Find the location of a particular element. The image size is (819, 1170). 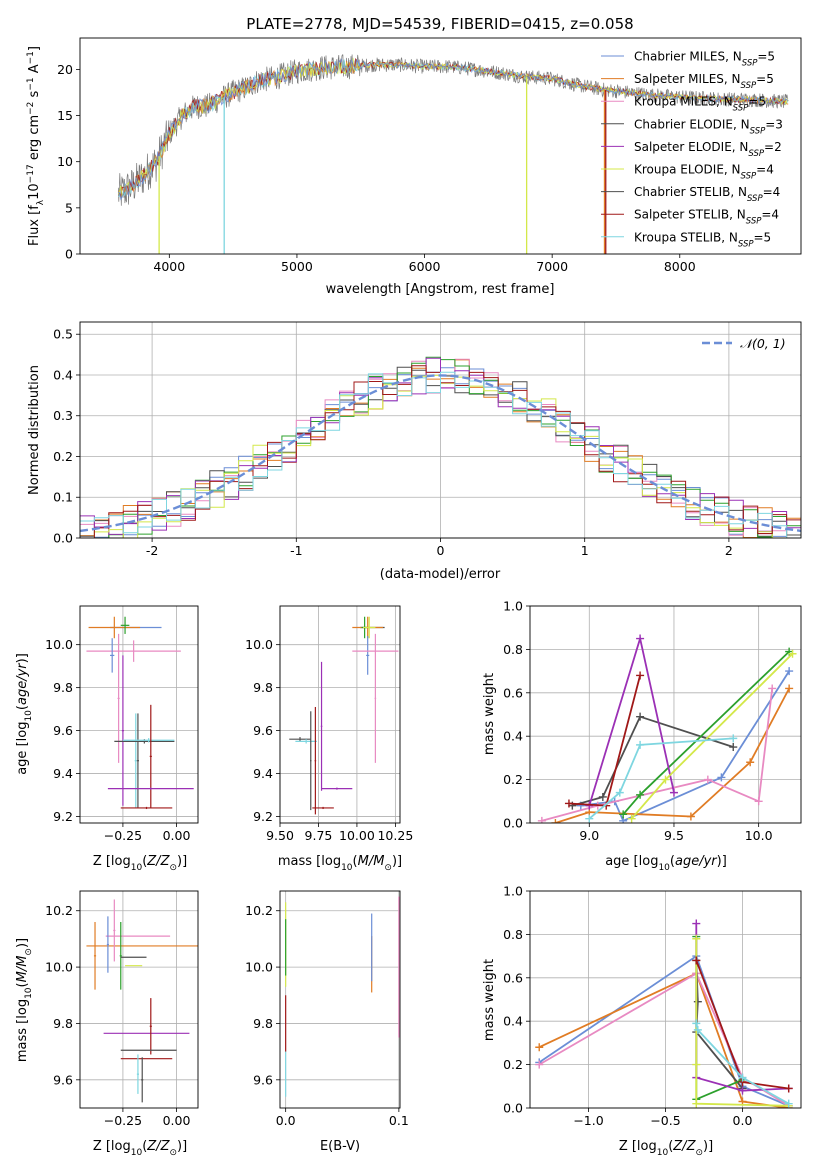

label-part: ⊙ is located at coordinates (173, 1153).